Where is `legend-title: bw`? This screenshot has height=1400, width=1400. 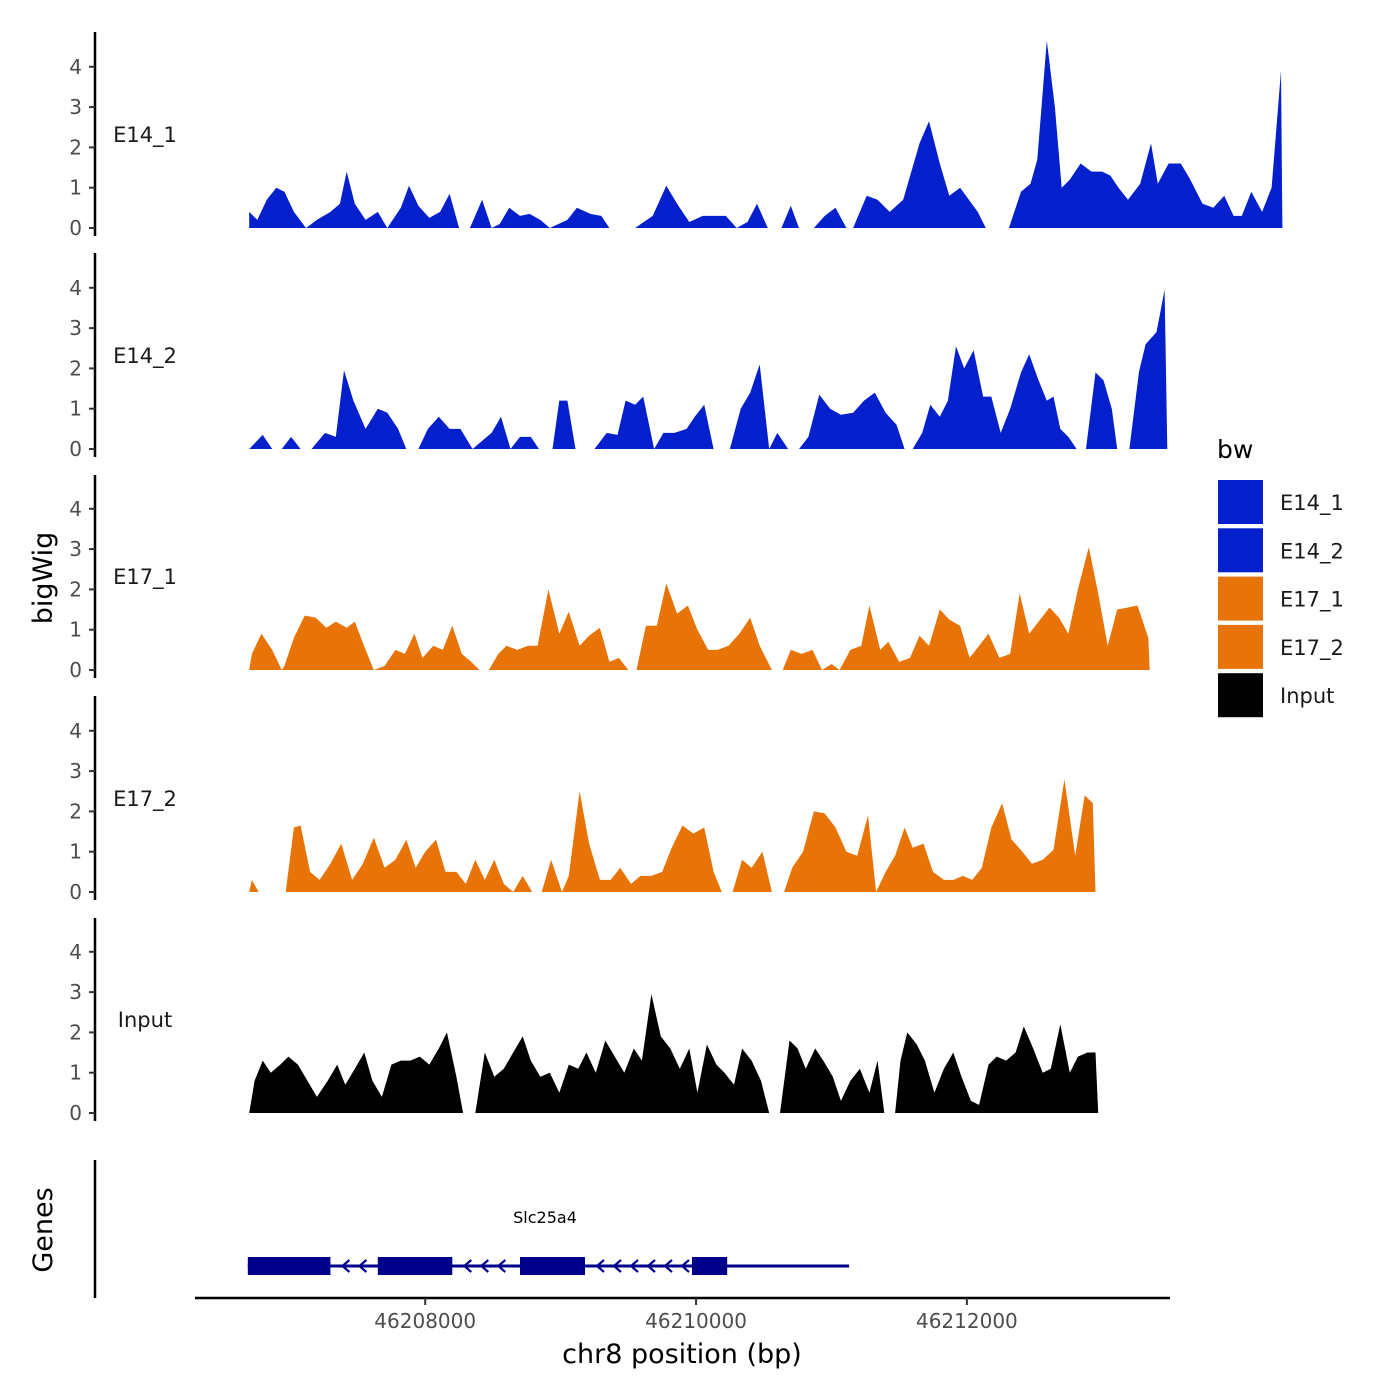
legend-title: bw is located at coordinates (1235, 449).